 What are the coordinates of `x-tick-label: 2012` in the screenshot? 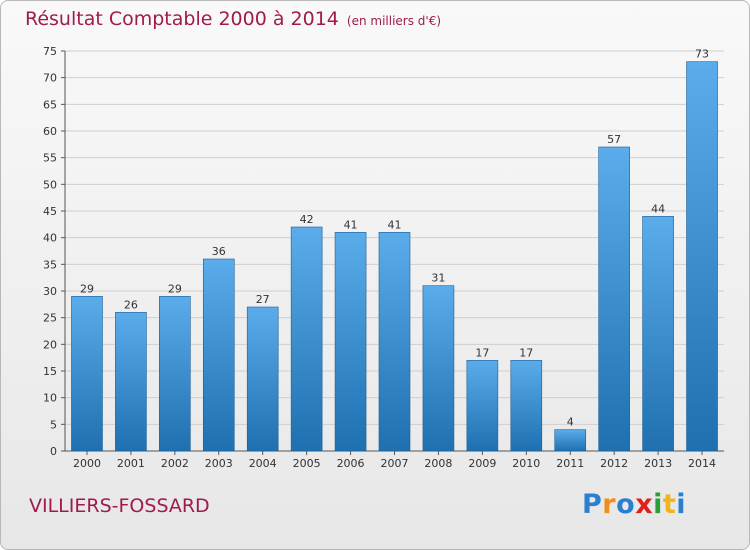 It's located at (614, 463).